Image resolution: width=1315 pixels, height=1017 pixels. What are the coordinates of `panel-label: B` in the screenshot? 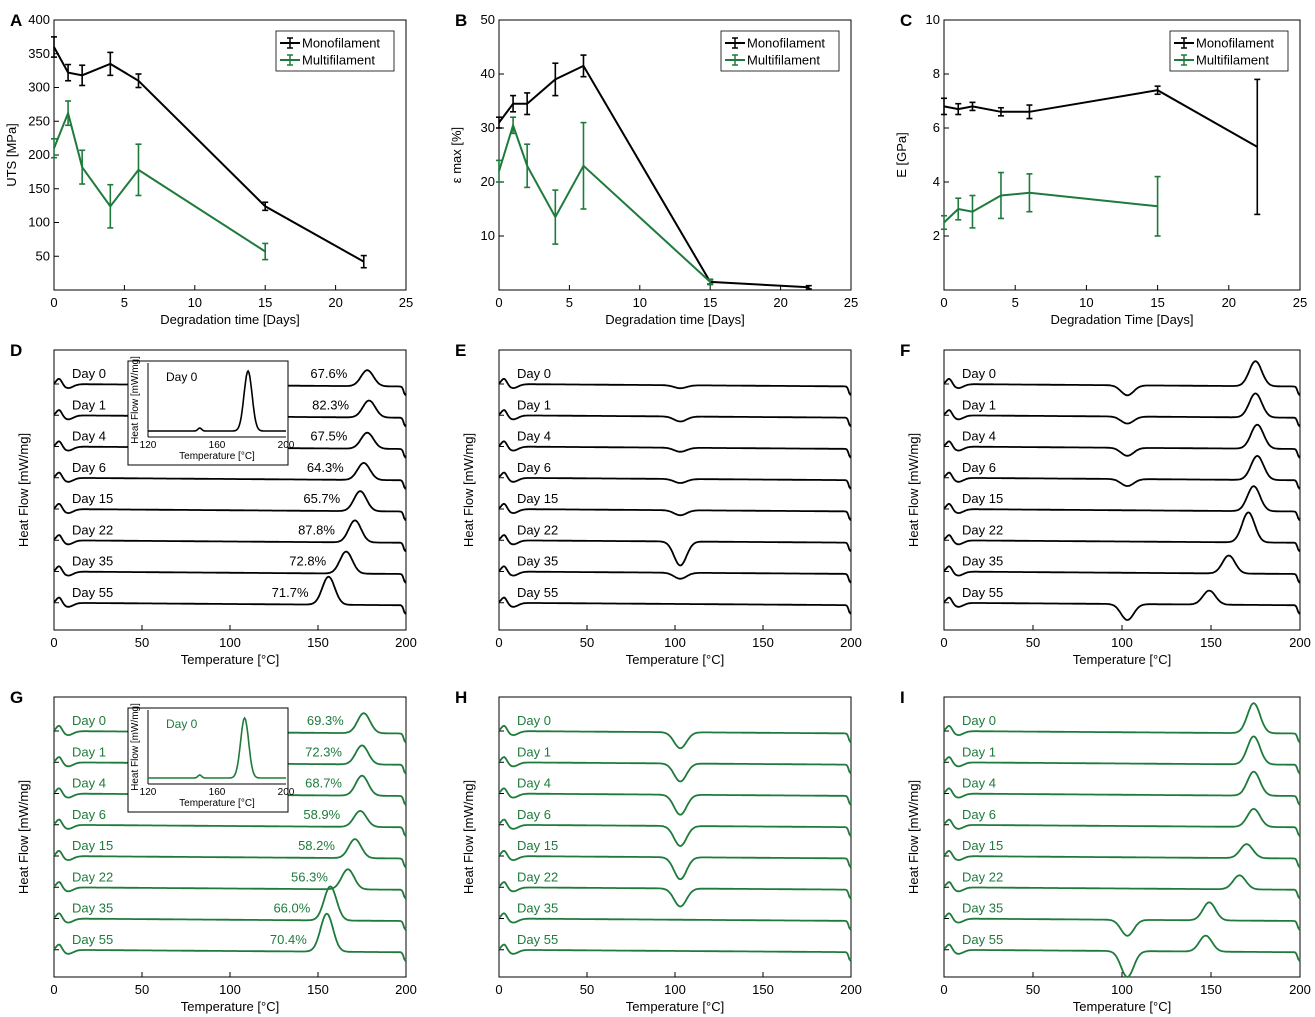 It's located at (461, 20).